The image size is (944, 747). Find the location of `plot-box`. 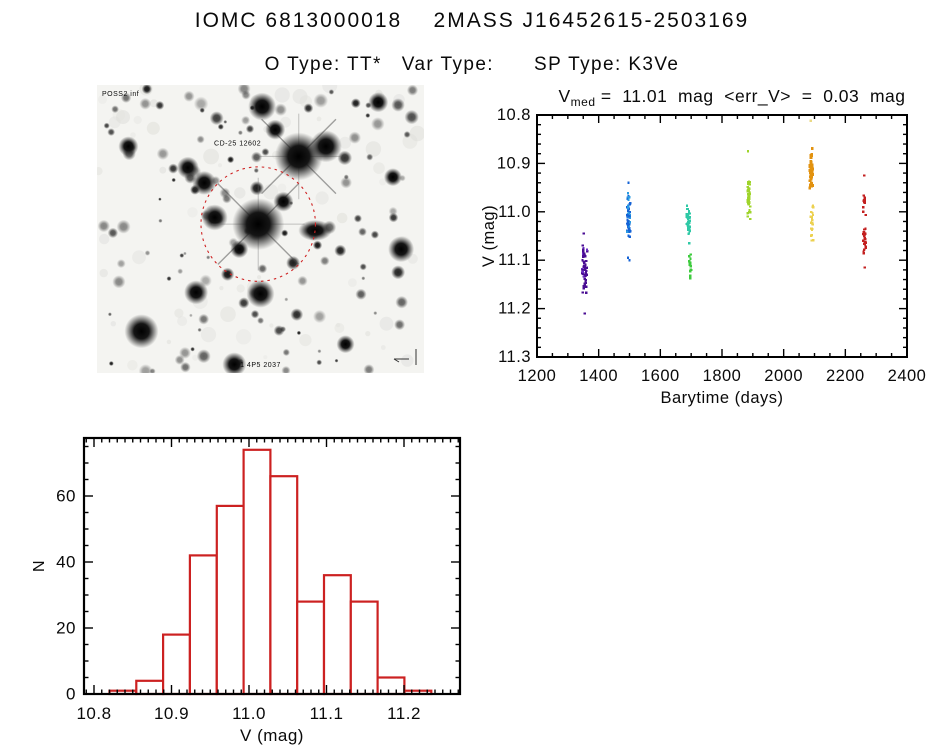

plot-box is located at coordinates (722, 236).